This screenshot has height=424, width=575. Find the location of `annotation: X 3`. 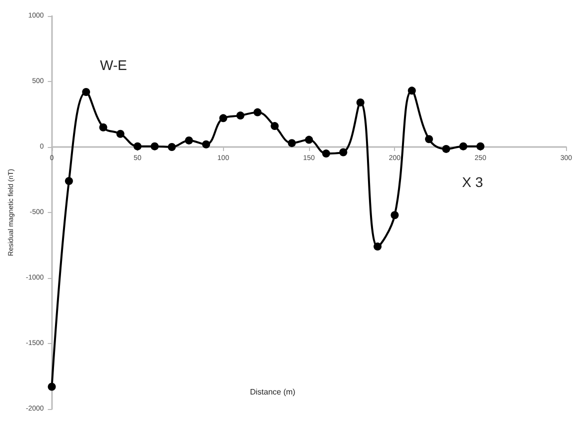

annotation: X 3 is located at coordinates (473, 182).